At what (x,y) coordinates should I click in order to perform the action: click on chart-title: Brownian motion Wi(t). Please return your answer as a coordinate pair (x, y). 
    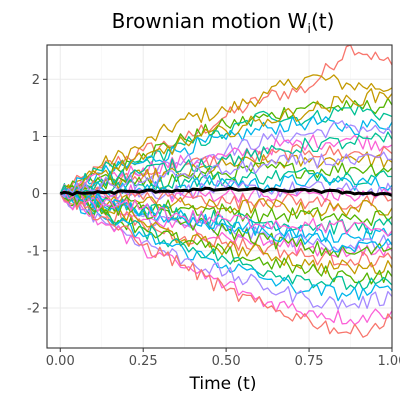
    Looking at the image, I should click on (223, 23).